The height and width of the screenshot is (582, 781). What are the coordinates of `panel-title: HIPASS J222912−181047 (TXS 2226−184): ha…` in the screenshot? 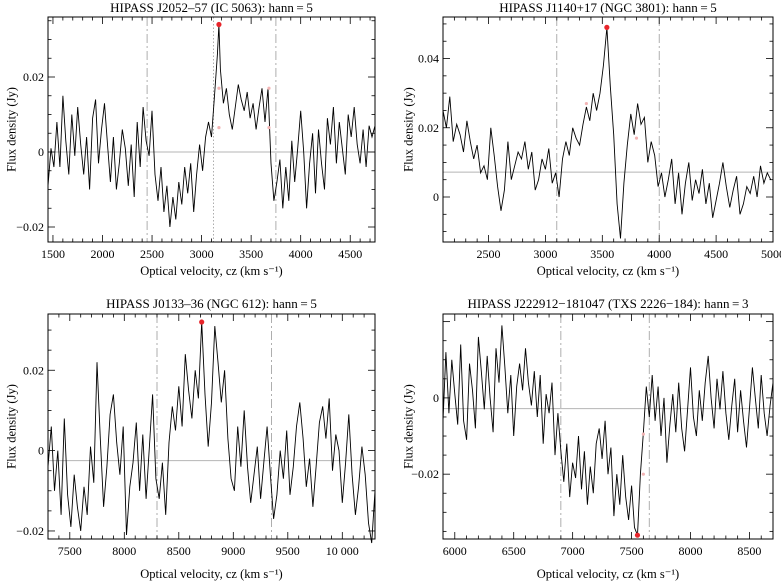 It's located at (608, 303).